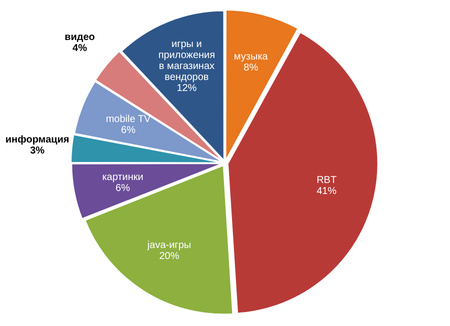  I want to click on data-label: 3%, so click(37, 151).